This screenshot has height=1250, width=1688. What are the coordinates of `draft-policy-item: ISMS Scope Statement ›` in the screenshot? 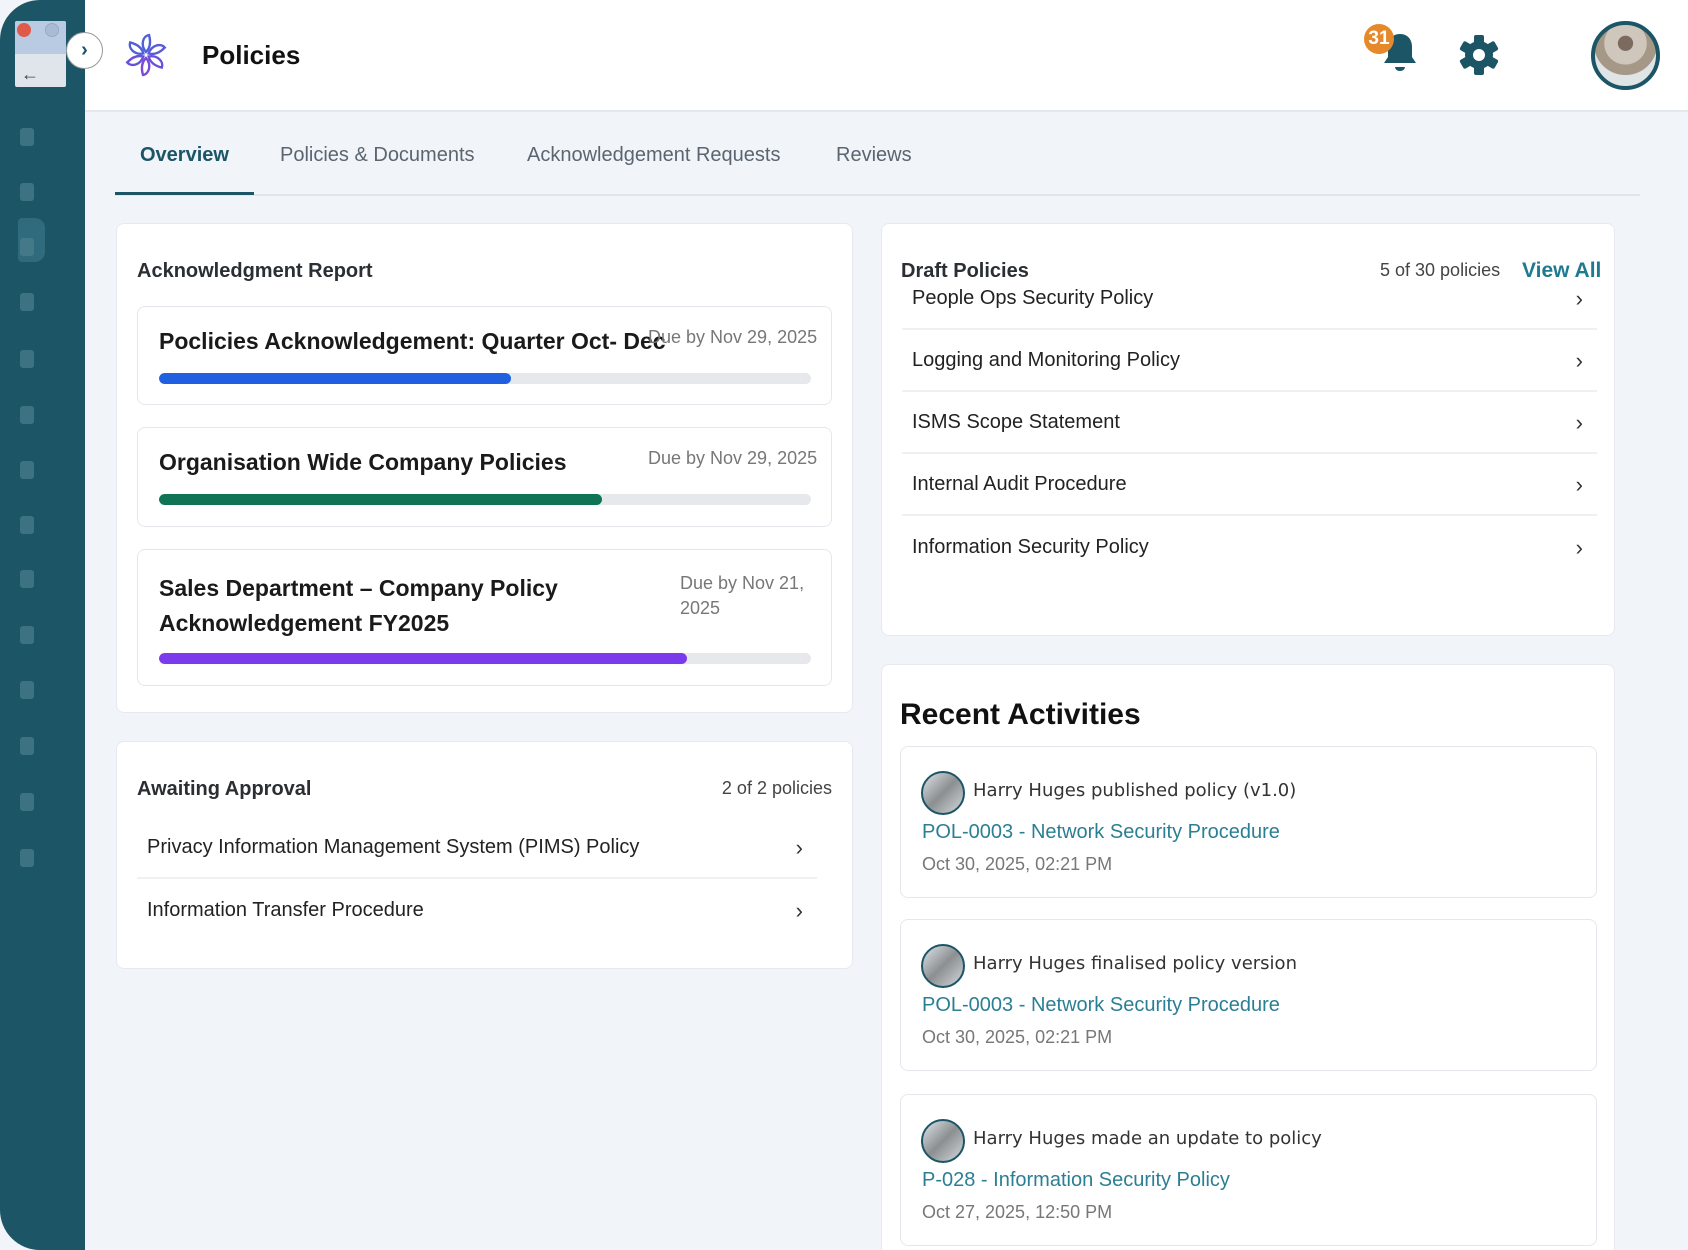 It's located at (1249, 423).